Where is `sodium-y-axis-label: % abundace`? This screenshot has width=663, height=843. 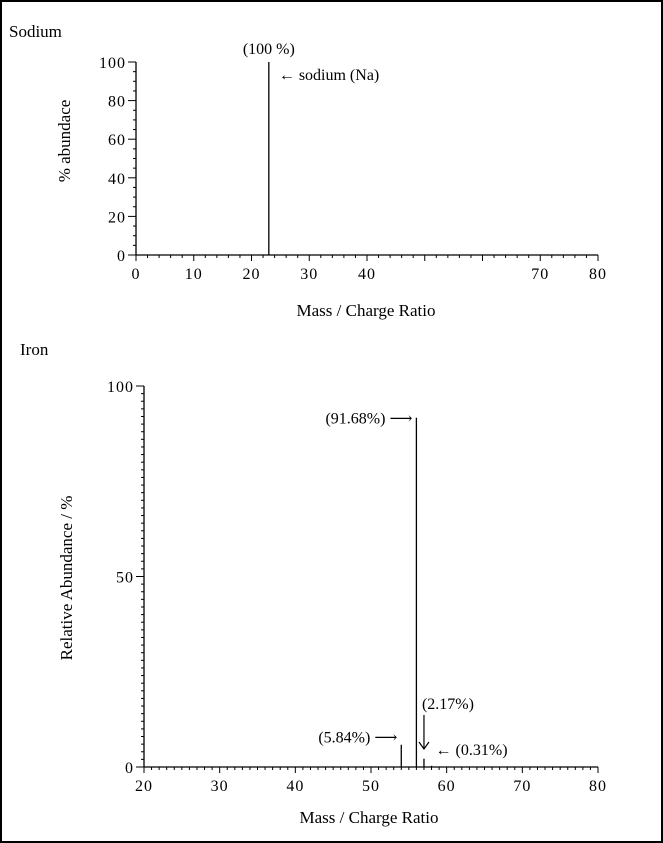
sodium-y-axis-label: % abundace is located at coordinates (64, 141).